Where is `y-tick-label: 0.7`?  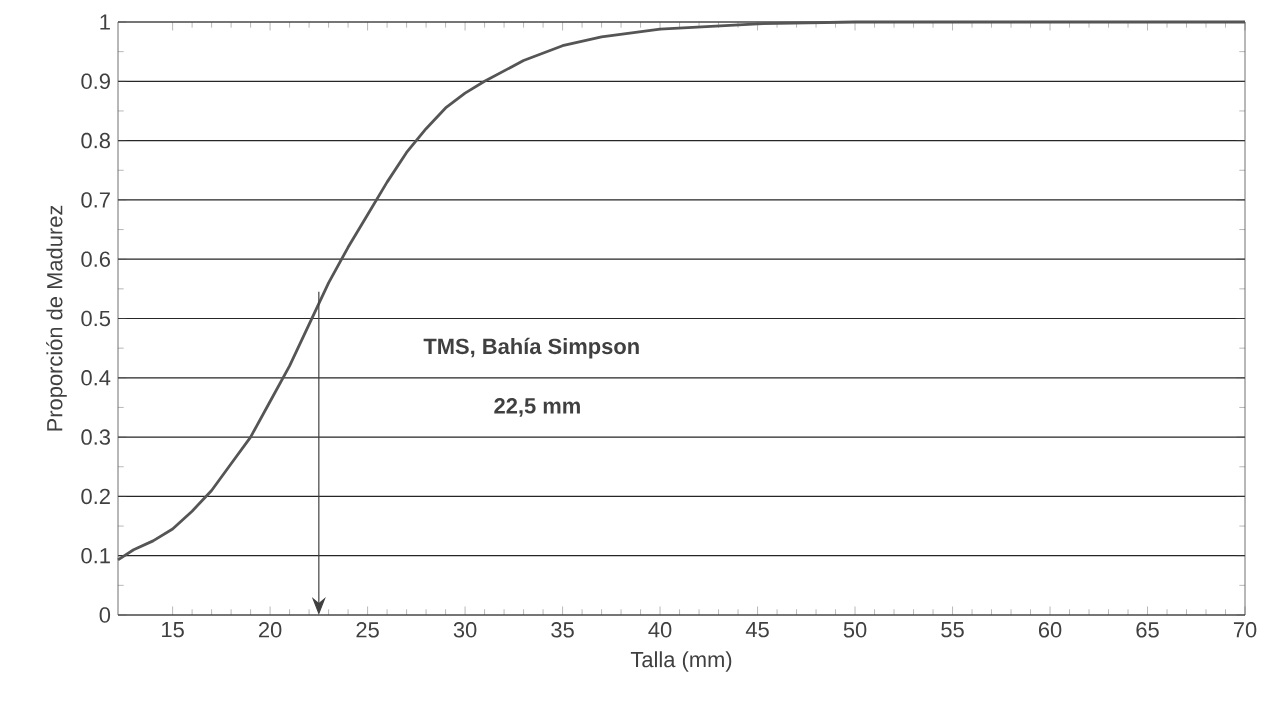
y-tick-label: 0.7 is located at coordinates (95, 200).